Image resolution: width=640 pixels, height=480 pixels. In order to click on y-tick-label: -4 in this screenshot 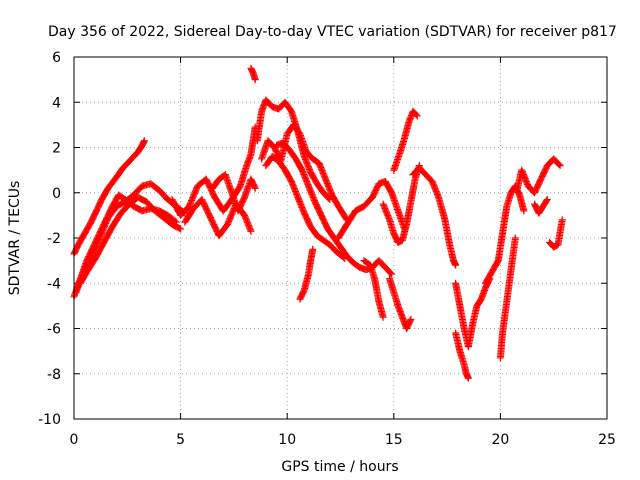, I will do `click(54, 284)`.